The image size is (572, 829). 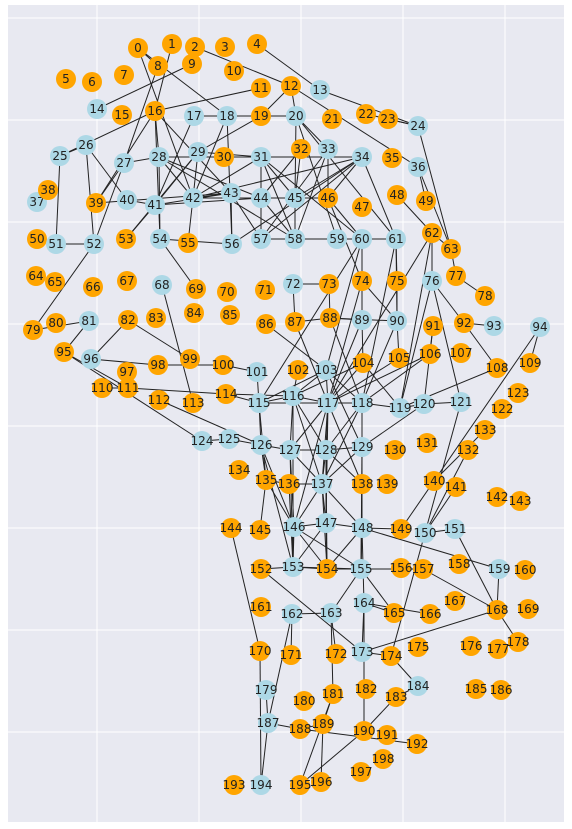 I want to click on node-label: 112, so click(x=159, y=400).